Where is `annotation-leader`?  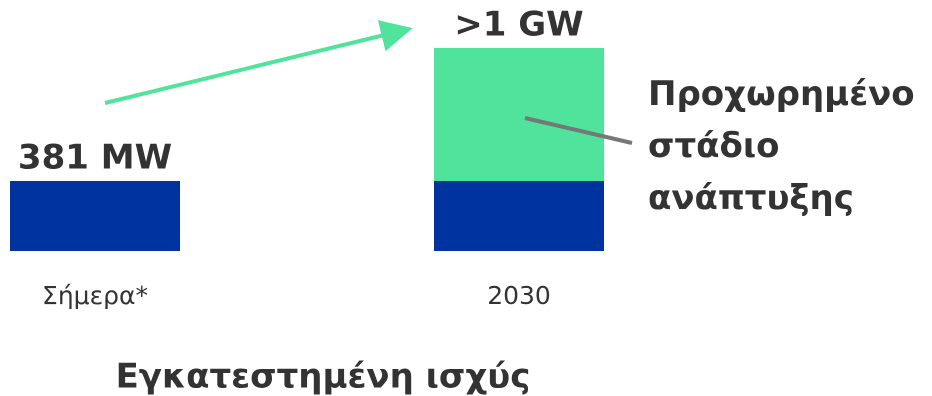
annotation-leader is located at coordinates (578, 130).